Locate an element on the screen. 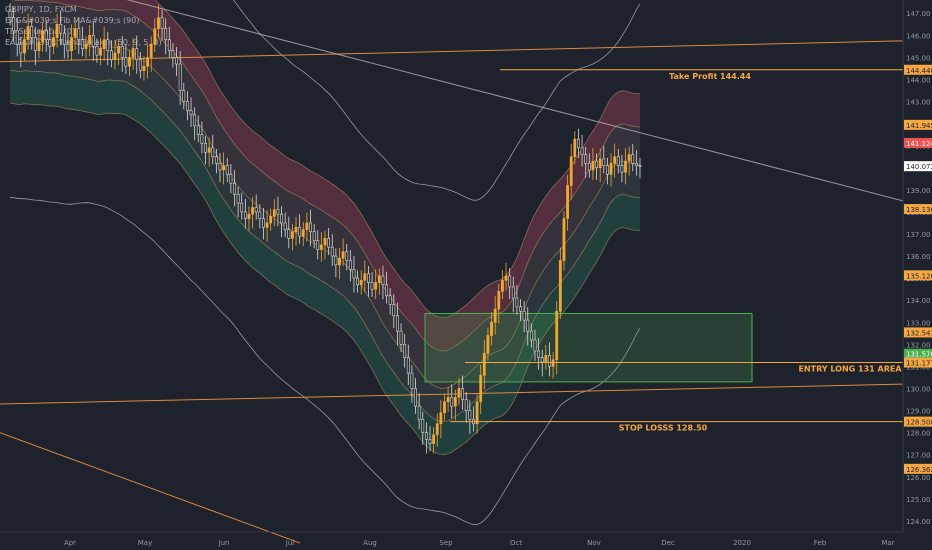  price-label-text: 131.177 is located at coordinates (919, 364).